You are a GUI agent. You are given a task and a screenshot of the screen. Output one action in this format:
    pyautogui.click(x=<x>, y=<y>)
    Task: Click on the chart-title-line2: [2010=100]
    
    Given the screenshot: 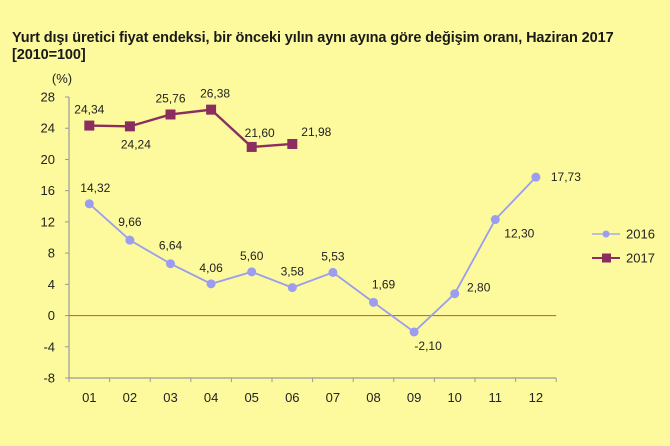 What is the action you would take?
    pyautogui.click(x=49, y=55)
    